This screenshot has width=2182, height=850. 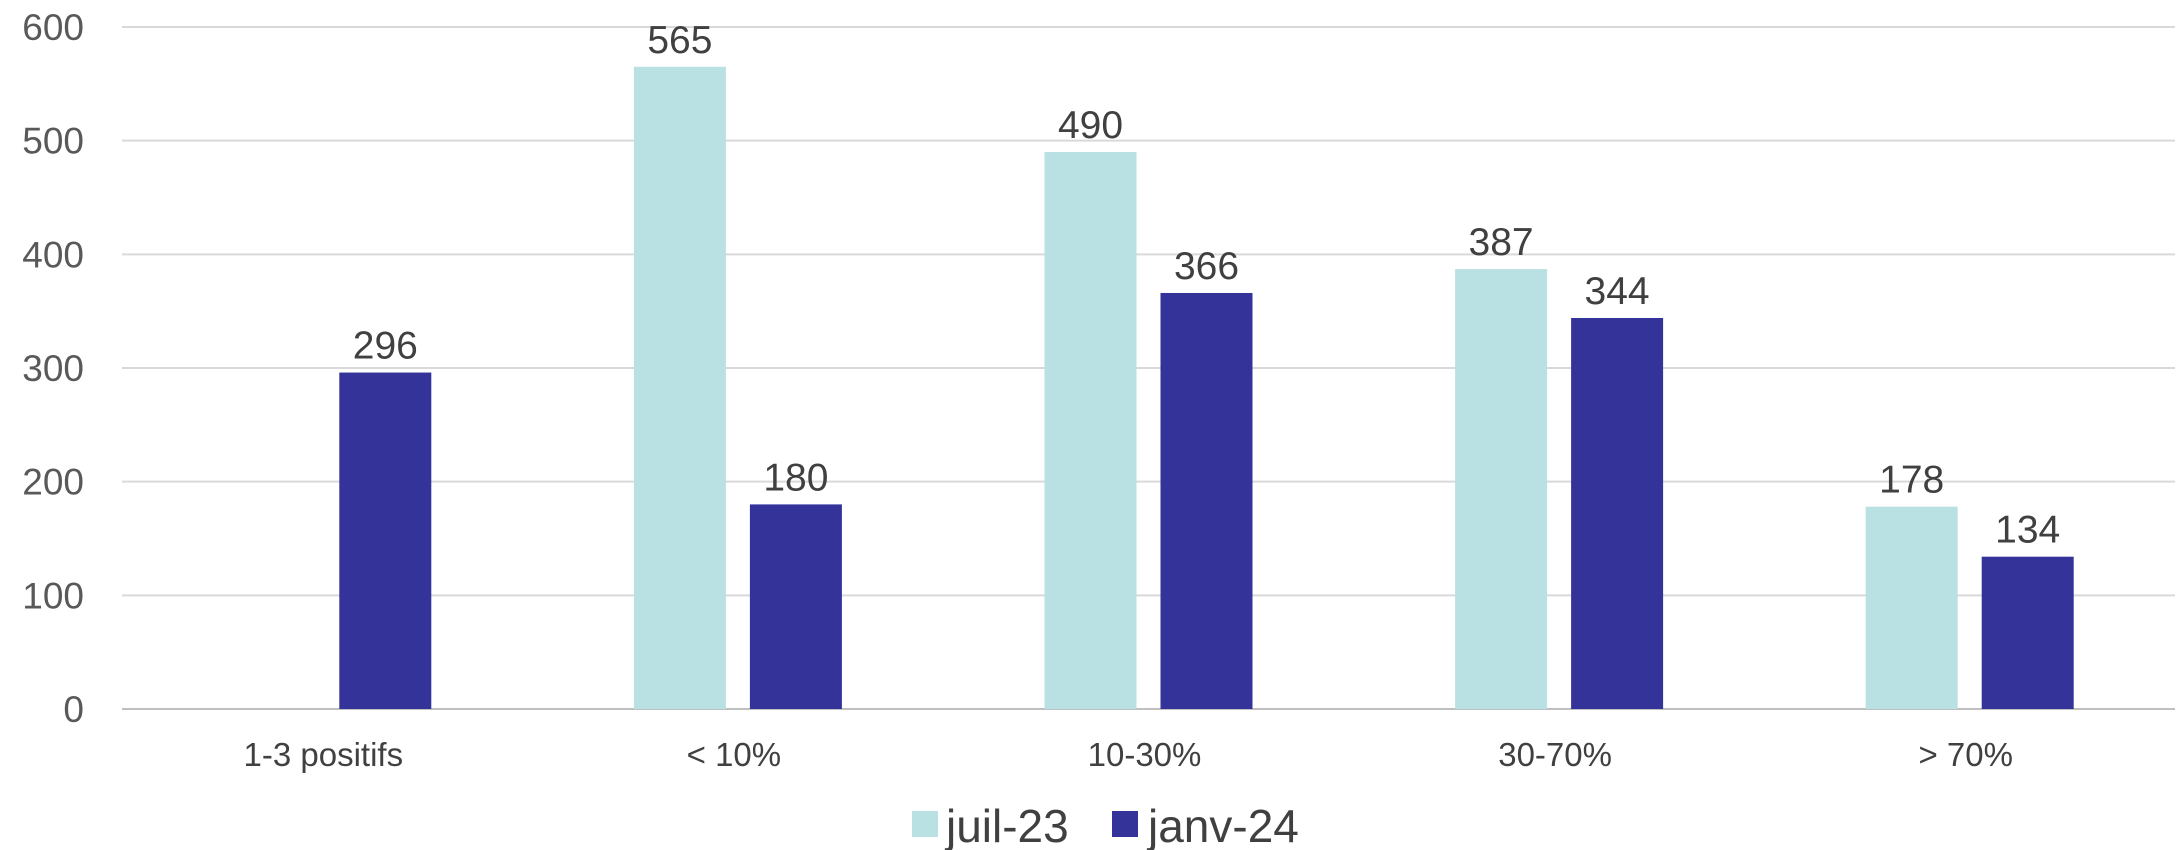 I want to click on data-label: 134, so click(x=2027, y=530).